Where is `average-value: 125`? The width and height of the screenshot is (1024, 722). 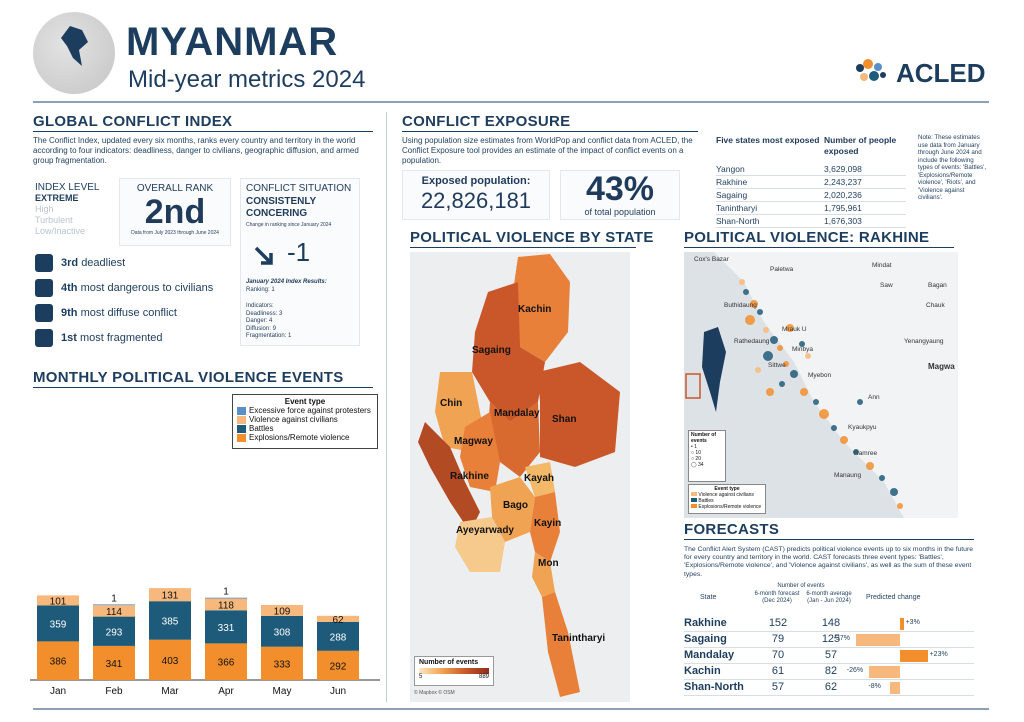 average-value: 125 is located at coordinates (831, 639).